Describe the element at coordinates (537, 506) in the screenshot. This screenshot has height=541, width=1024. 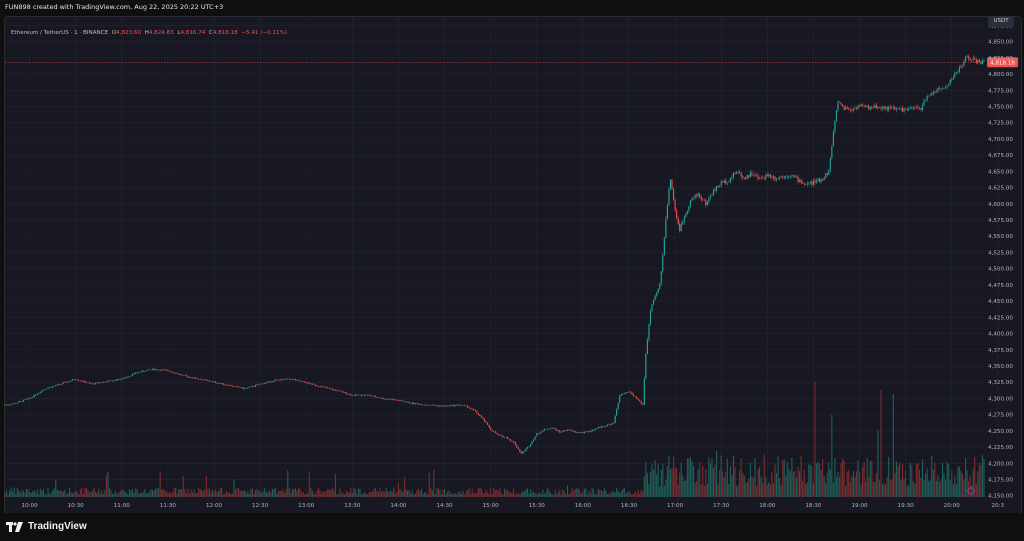
I see `x-tick-label: 15:30` at that location.